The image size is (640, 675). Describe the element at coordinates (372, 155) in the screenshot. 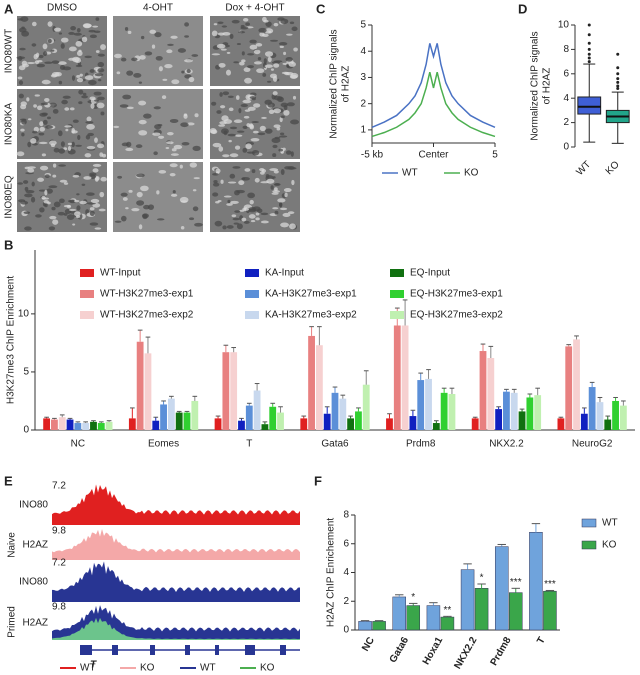

I see `x-tick-label: -5 kb` at that location.